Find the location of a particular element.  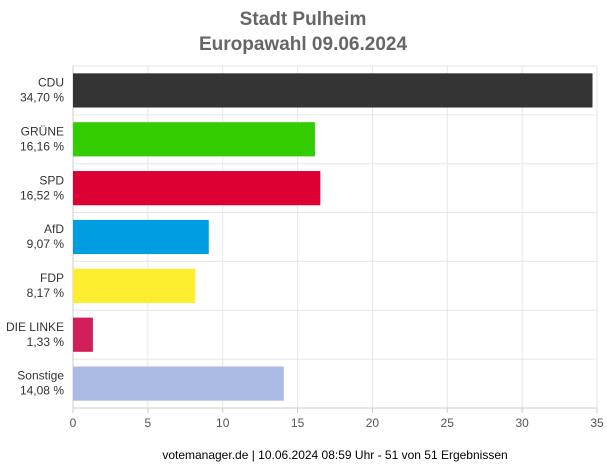

category-label: AfD is located at coordinates (54, 229).